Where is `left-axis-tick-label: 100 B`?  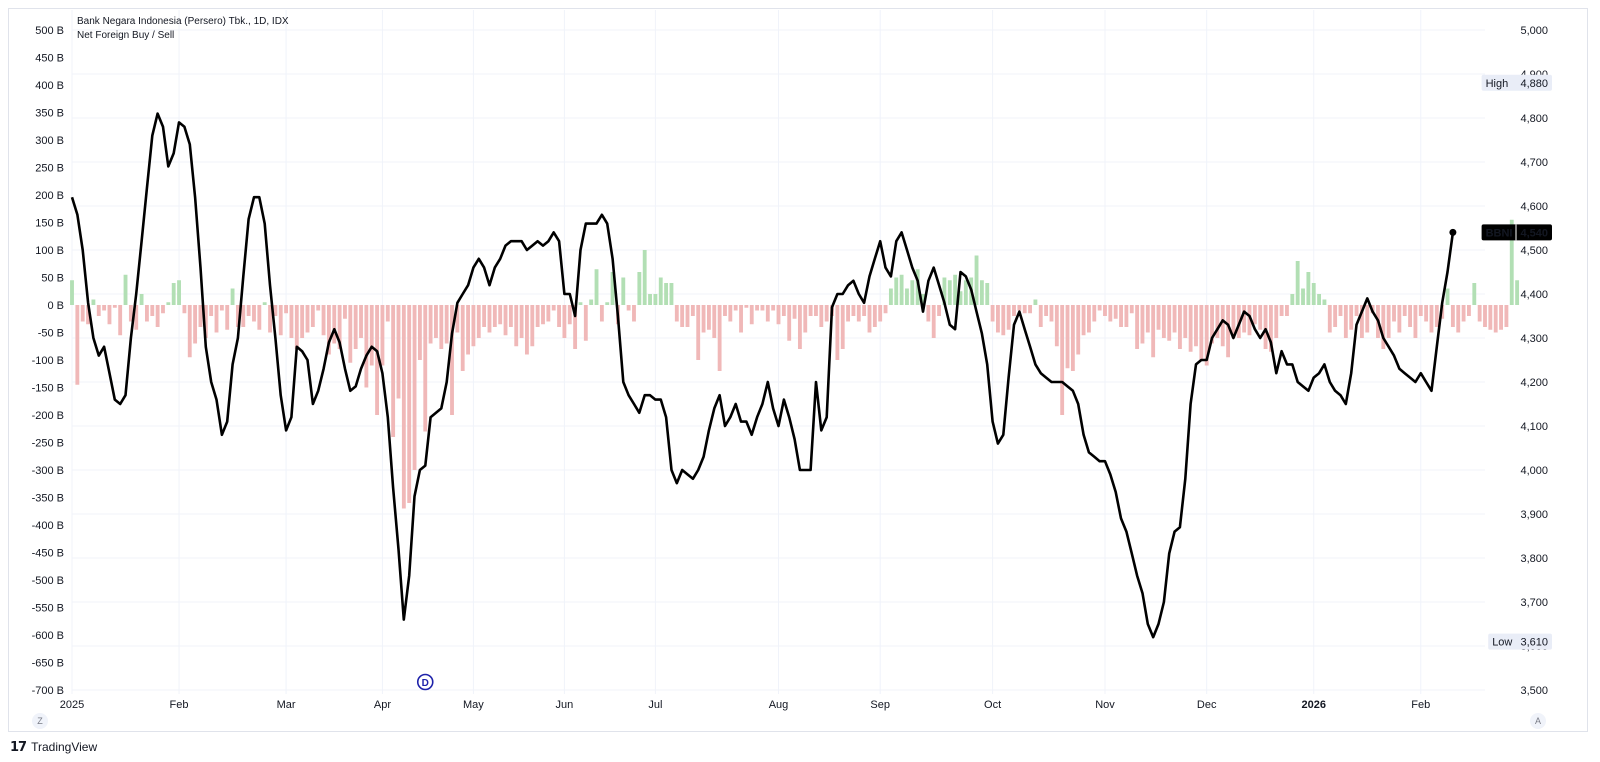
left-axis-tick-label: 100 B is located at coordinates (49, 251).